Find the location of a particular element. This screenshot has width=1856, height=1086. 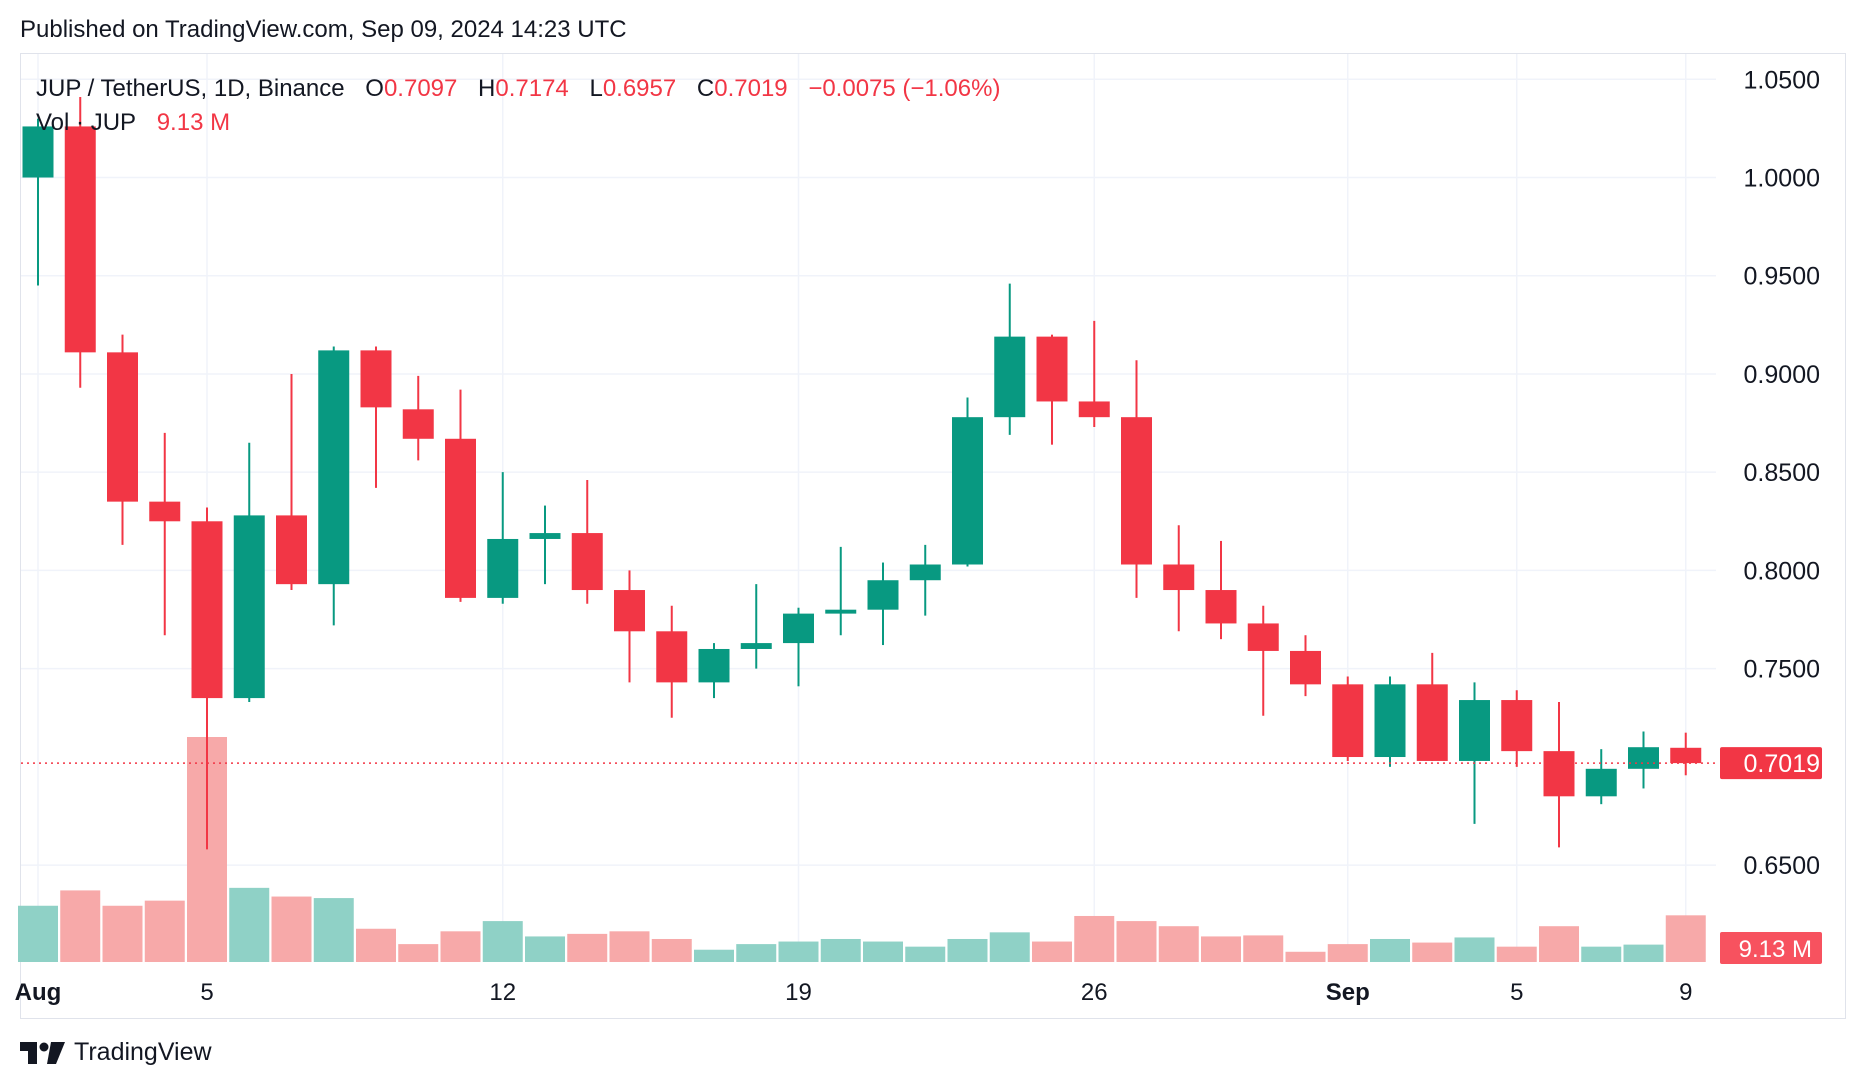

price-tick-label: 0.8000 is located at coordinates (1782, 571).